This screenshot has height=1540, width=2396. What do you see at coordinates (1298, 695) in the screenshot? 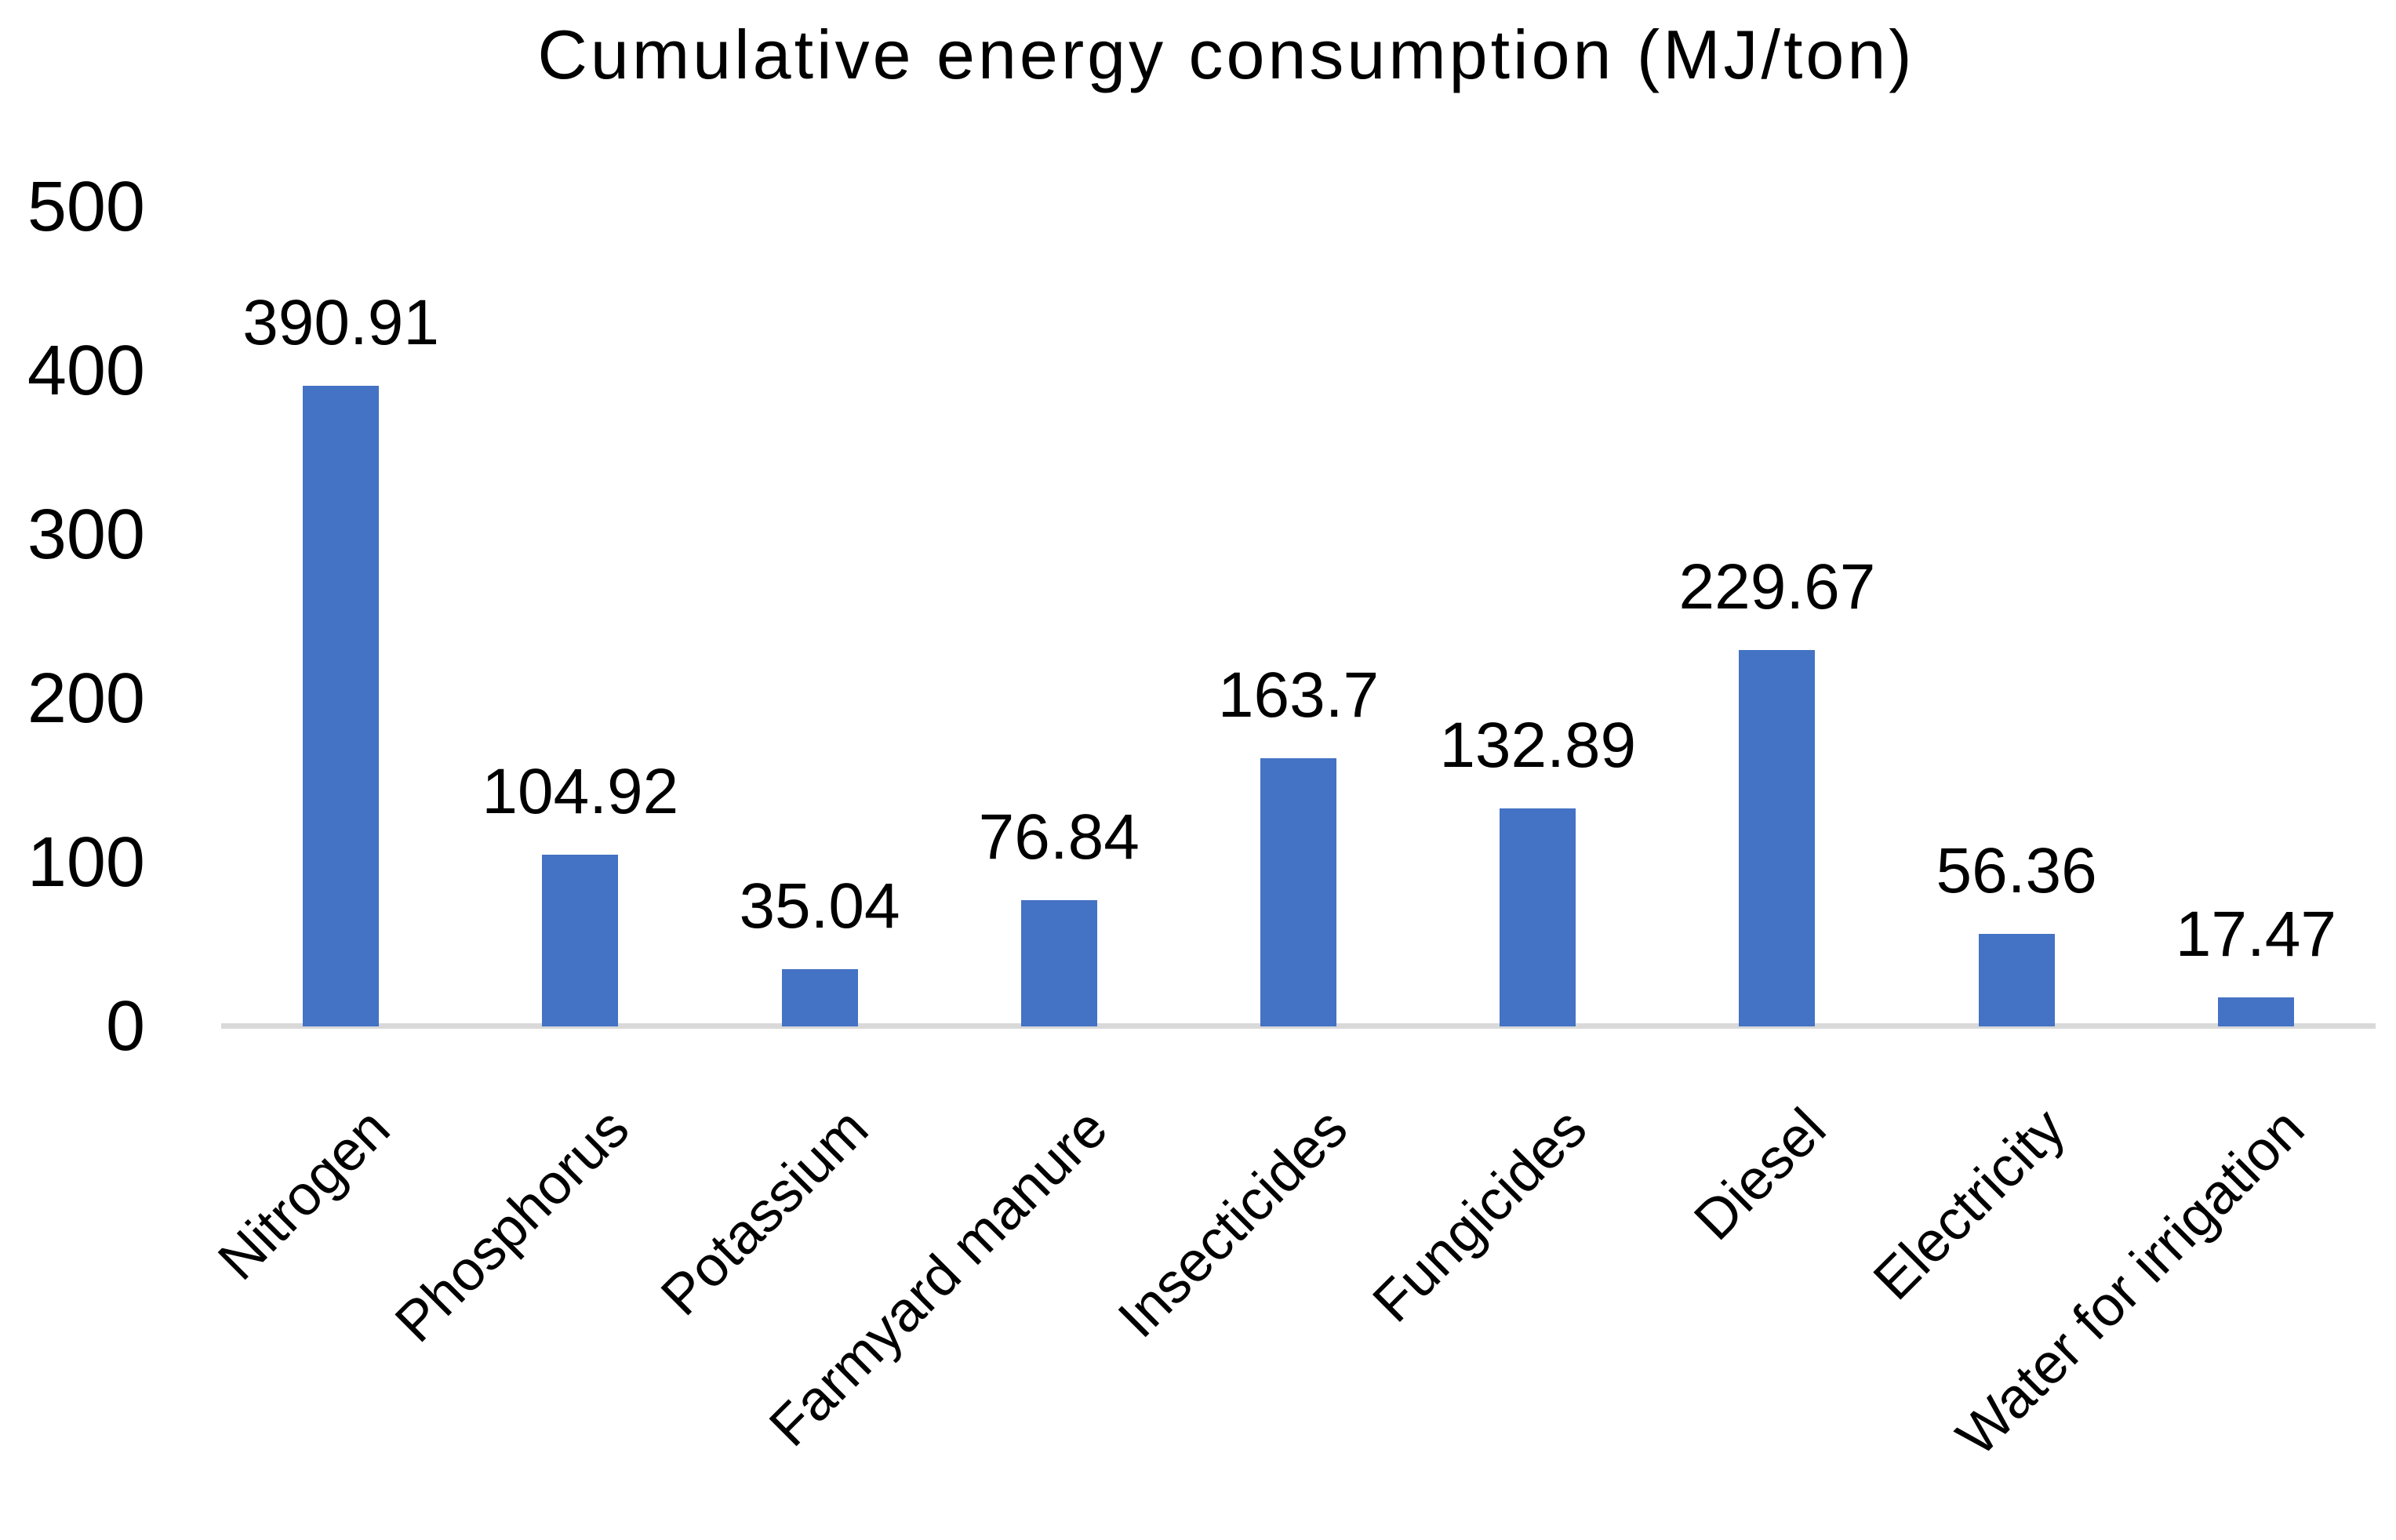
I see `bar-value-label-insecticides: 163.7` at bounding box center [1298, 695].